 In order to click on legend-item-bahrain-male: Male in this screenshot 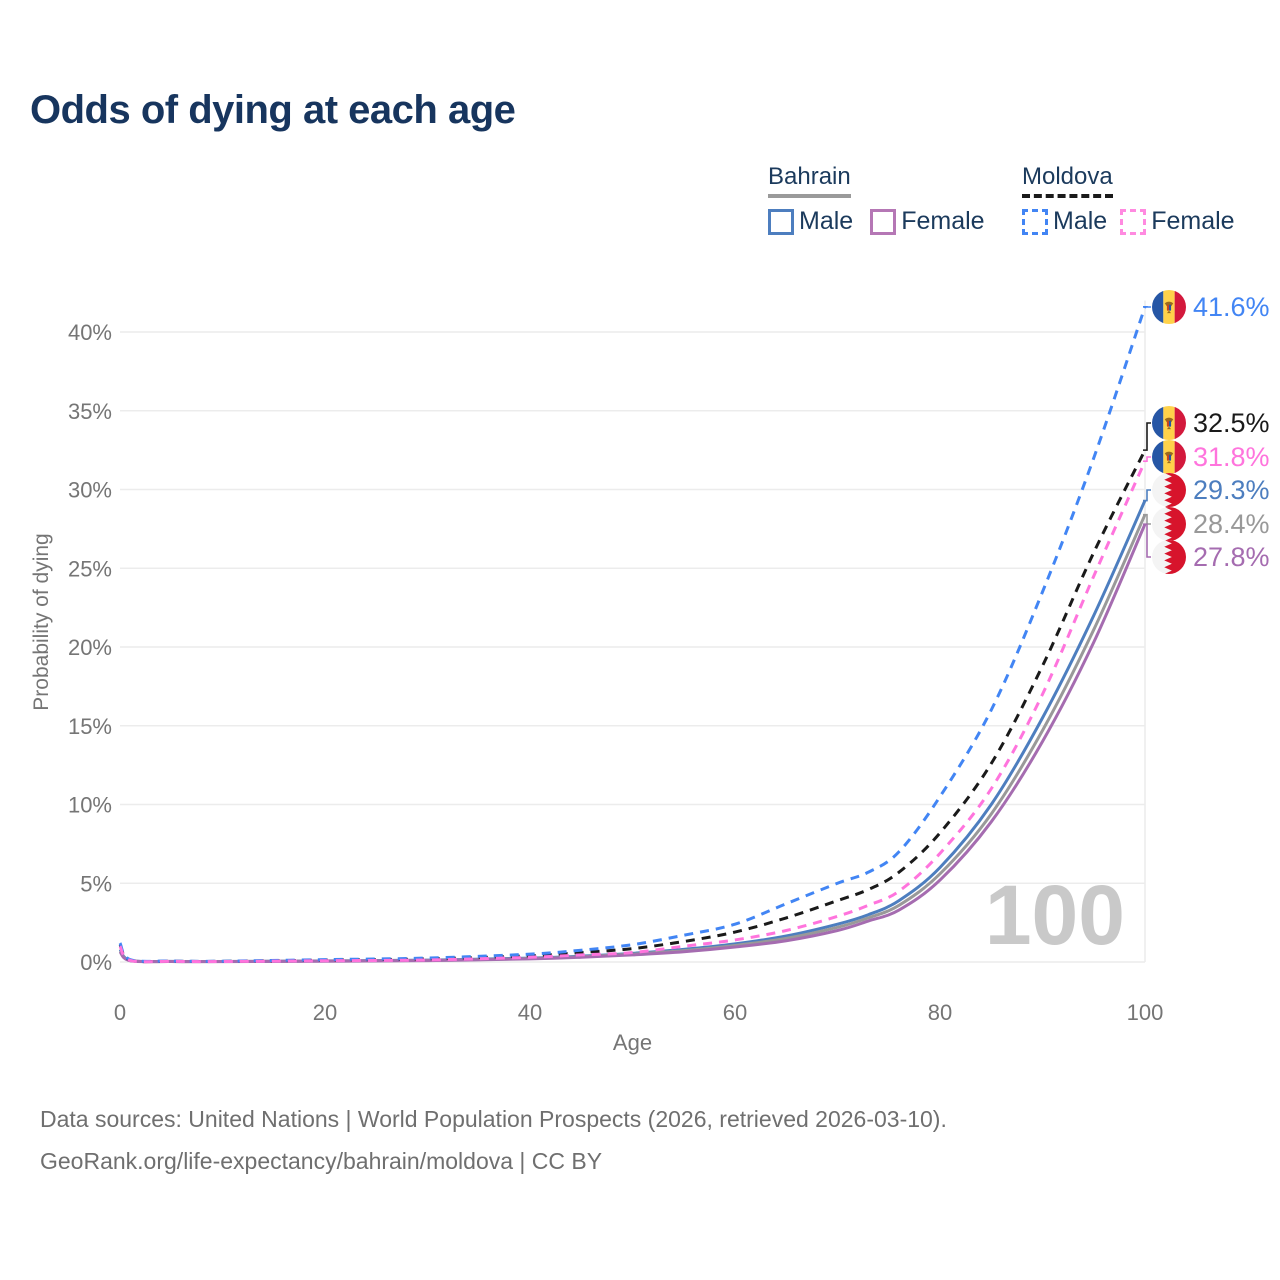, I will do `click(810, 221)`.